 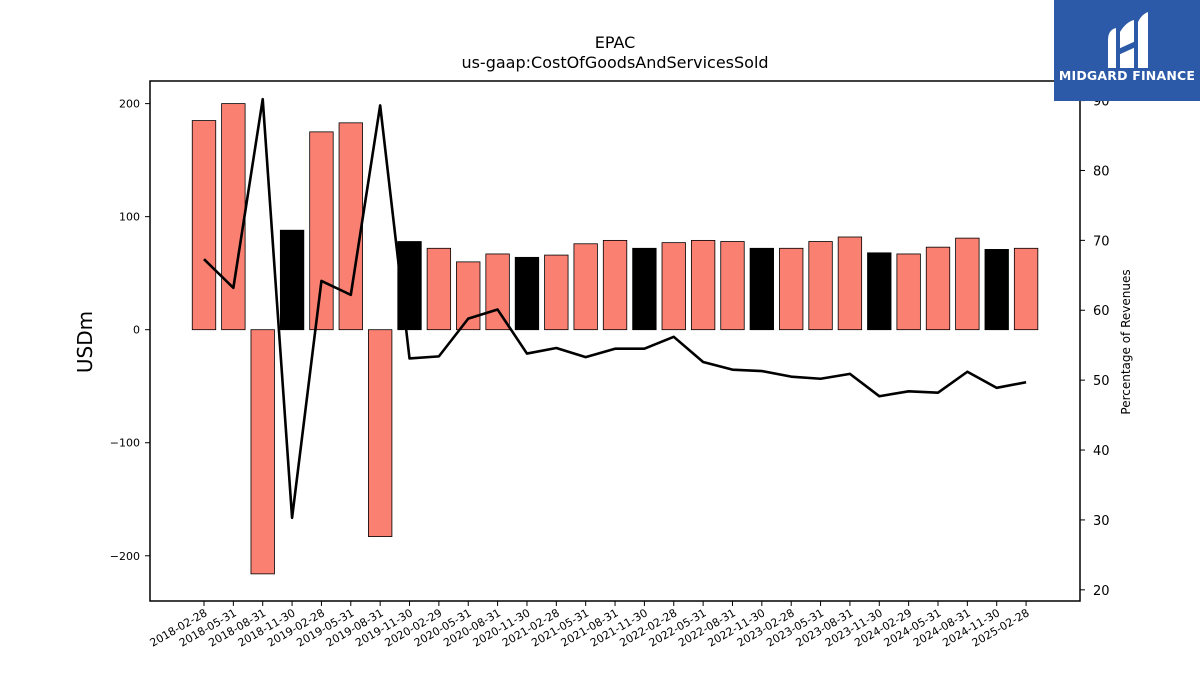 What do you see at coordinates (1128, 40) in the screenshot?
I see `logo-mark-icon` at bounding box center [1128, 40].